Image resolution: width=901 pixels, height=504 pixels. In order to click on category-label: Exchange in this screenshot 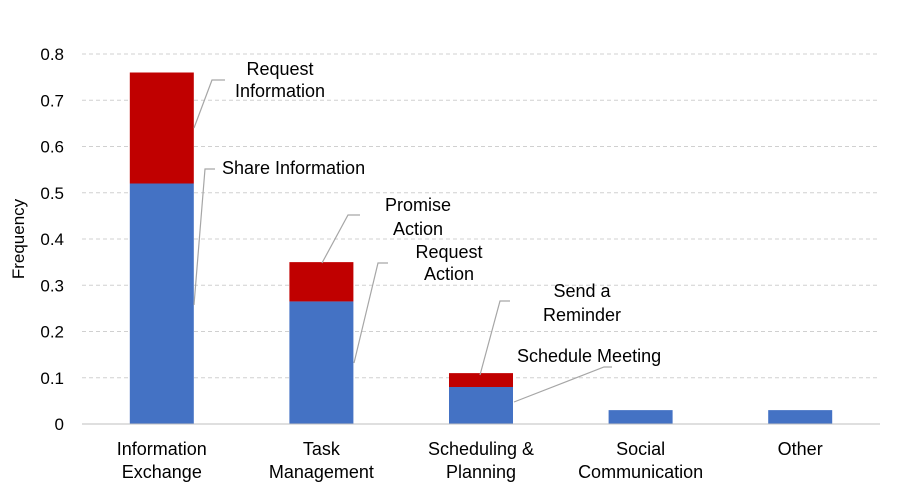, I will do `click(162, 472)`.